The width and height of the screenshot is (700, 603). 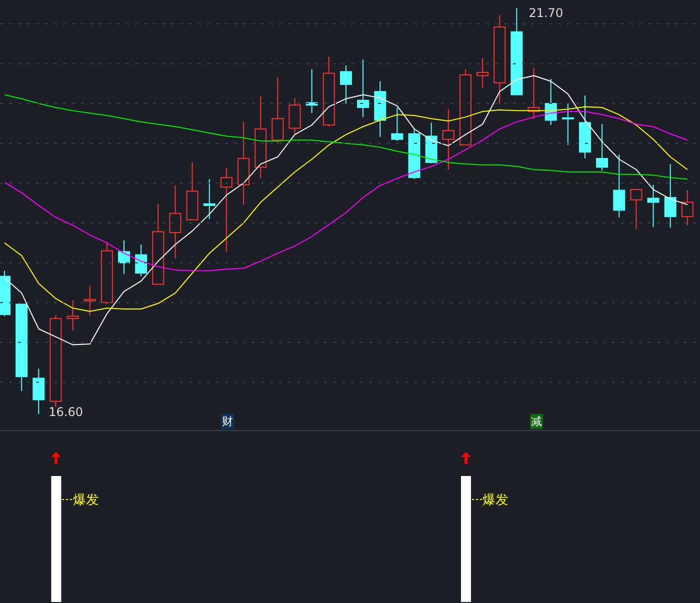 I want to click on annotation: 减, so click(x=536, y=421).